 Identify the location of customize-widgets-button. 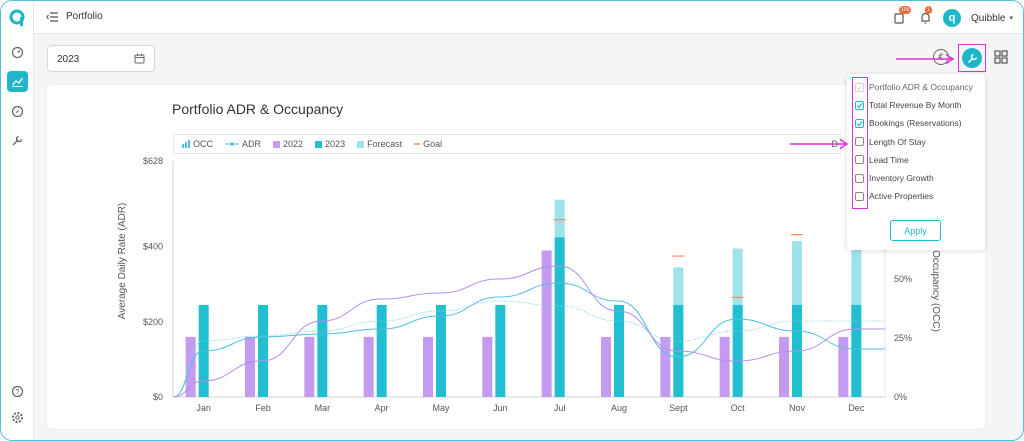
(972, 58).